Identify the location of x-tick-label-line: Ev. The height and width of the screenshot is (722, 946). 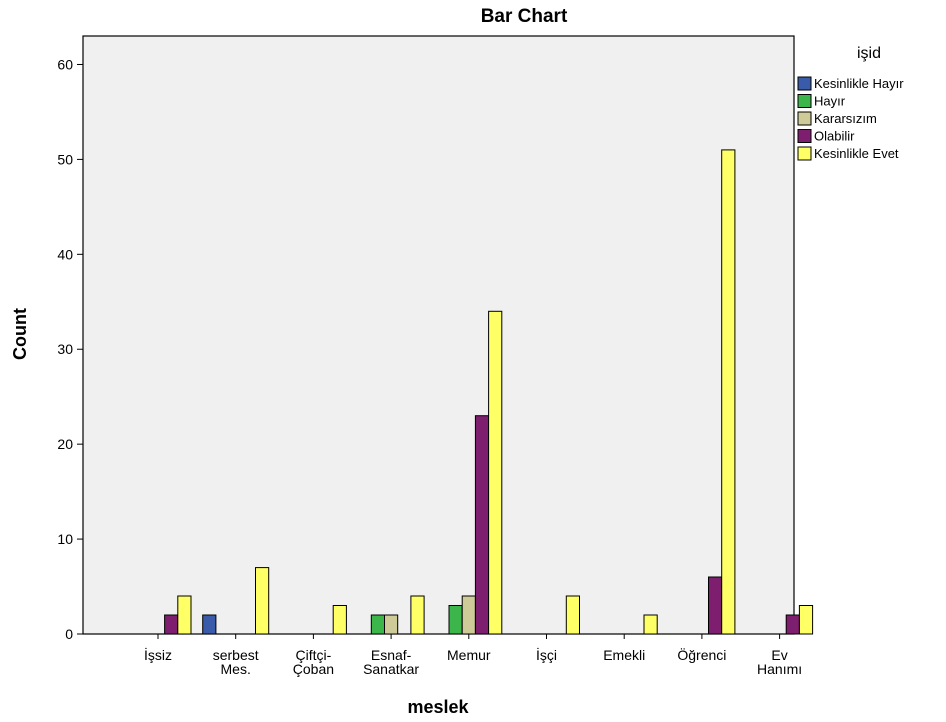
(779, 655).